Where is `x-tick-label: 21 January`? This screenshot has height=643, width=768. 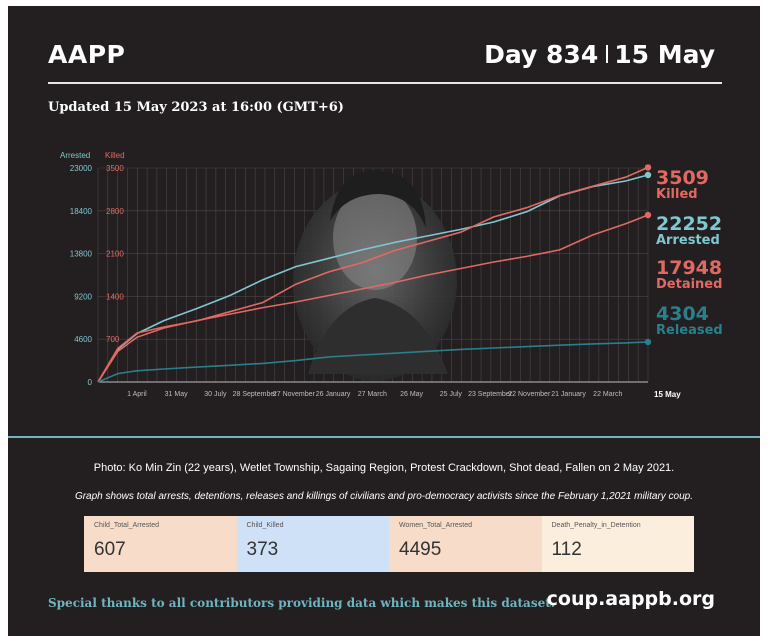
x-tick-label: 21 January is located at coordinates (568, 394).